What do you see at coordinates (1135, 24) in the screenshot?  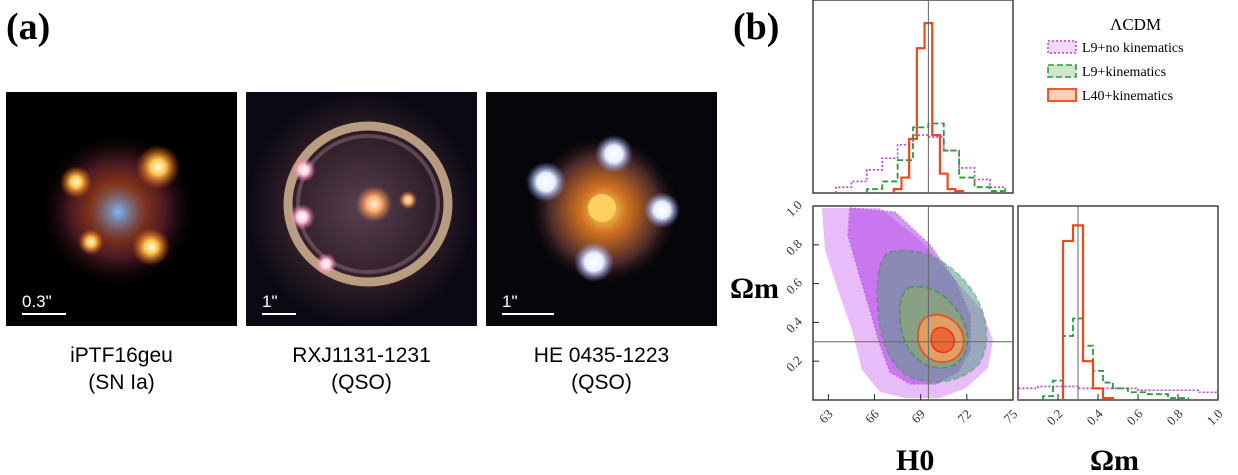 I see `legend-title: ΛCDM` at bounding box center [1135, 24].